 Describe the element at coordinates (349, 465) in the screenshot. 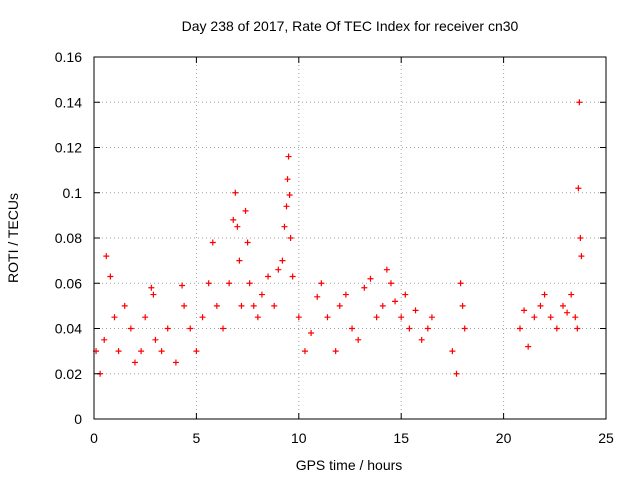

I see `x-axis-label: GPS time / hours` at that location.